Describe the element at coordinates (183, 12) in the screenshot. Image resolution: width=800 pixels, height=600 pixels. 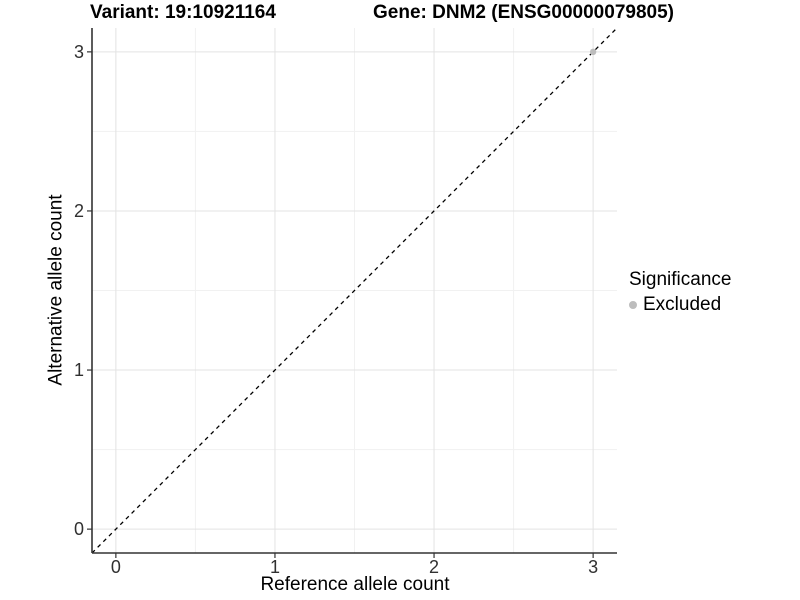
I see `plot-title-variant: Variant: 19:10921164` at that location.